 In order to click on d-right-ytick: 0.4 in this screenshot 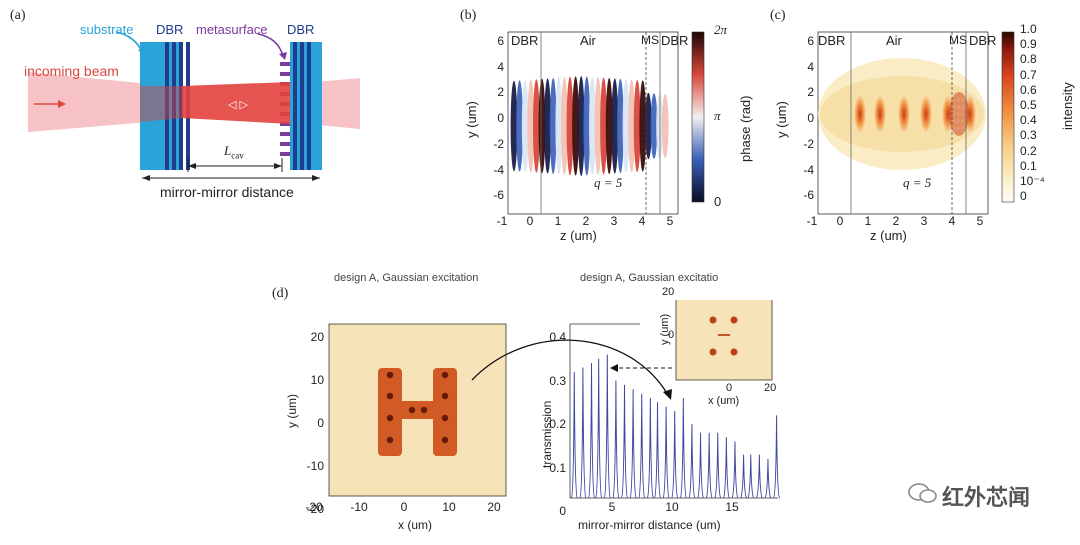, I will do `click(557, 337)`.